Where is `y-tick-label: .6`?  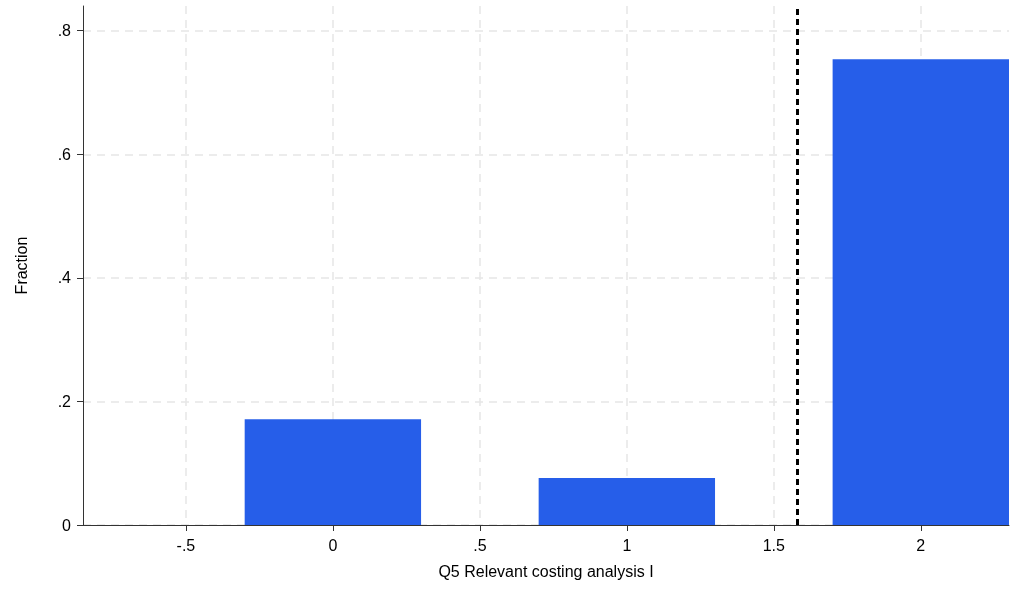
y-tick-label: .6 is located at coordinates (64, 154).